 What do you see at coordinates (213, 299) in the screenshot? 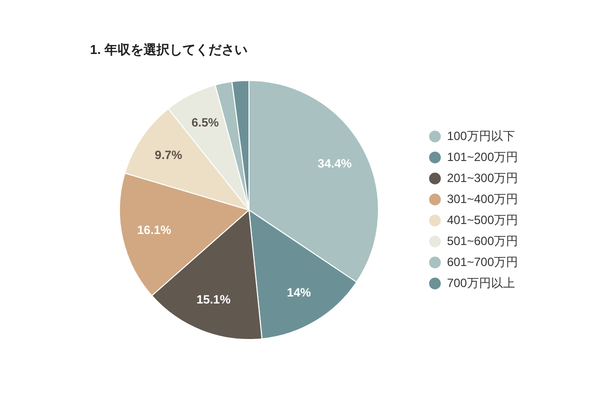
I see `data-label: 15.1%` at bounding box center [213, 299].